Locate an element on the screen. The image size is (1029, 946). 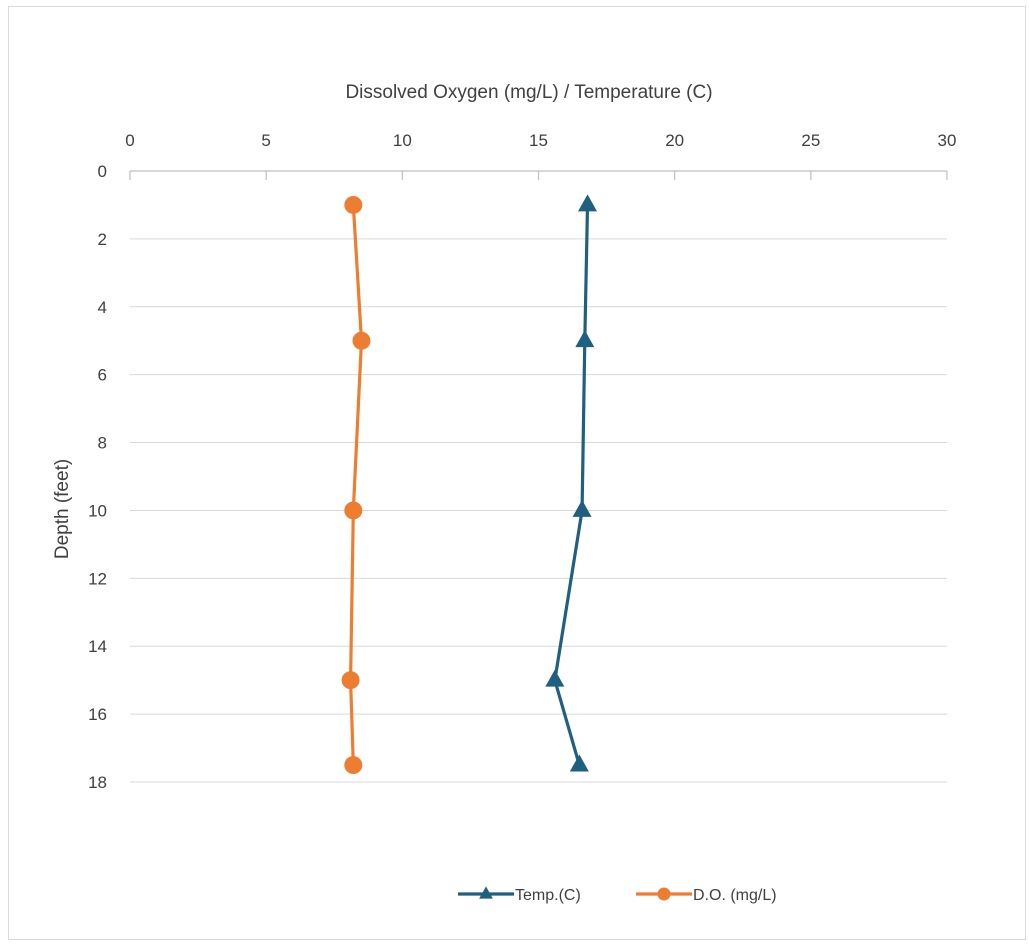
x-tick-label-25: 25 is located at coordinates (810, 140).